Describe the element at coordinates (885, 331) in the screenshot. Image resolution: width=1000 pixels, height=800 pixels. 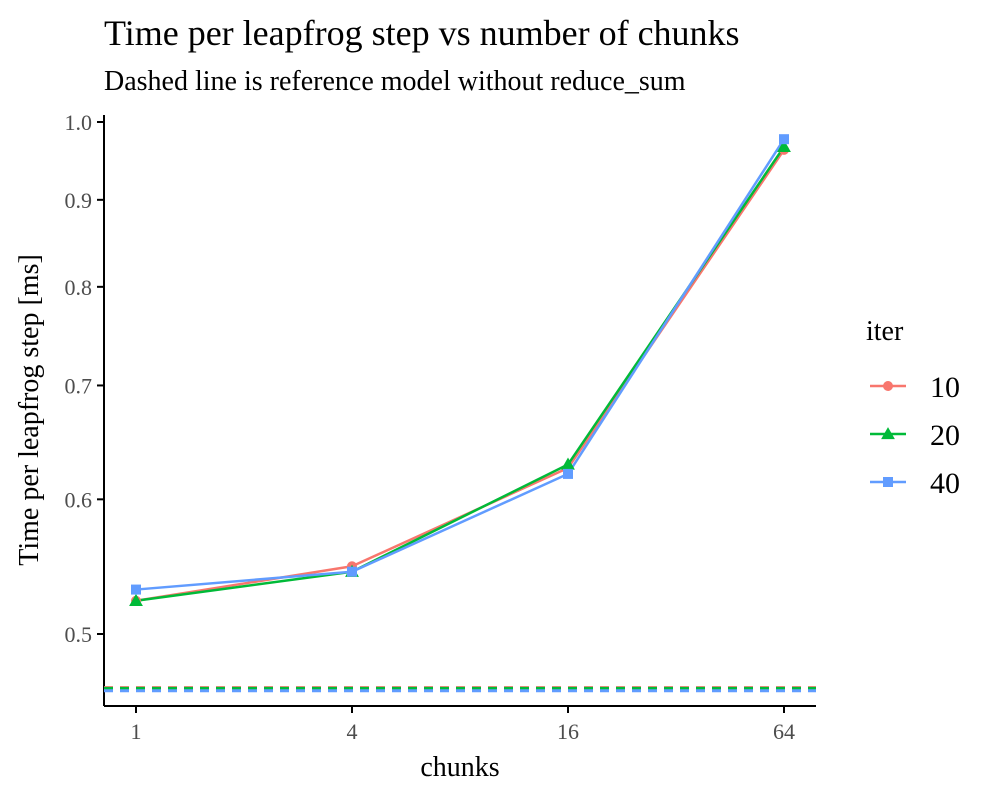
I see `legend-title: iter` at that location.